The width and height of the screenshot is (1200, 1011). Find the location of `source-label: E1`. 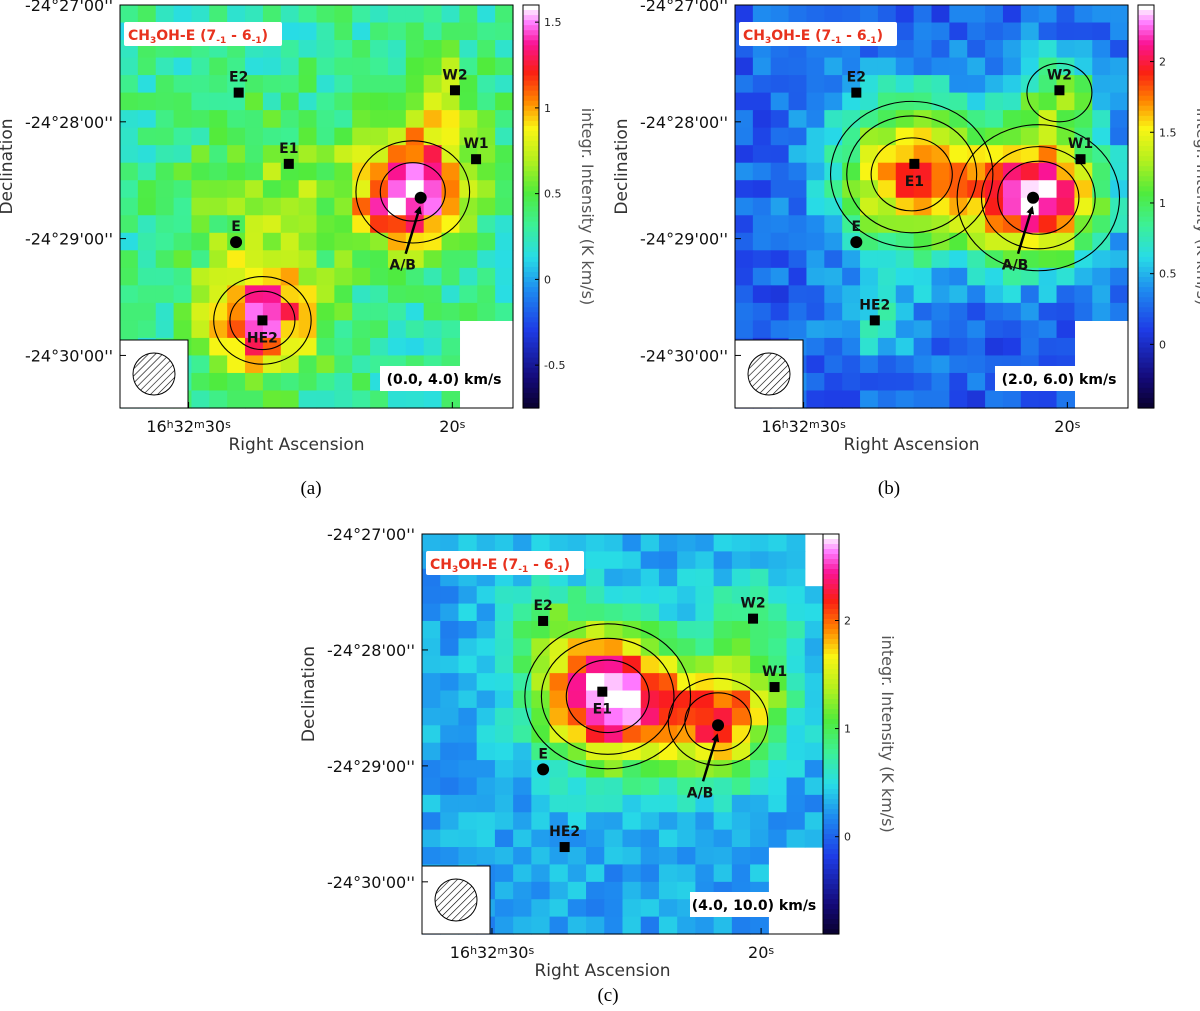

source-label: E1 is located at coordinates (288, 149).